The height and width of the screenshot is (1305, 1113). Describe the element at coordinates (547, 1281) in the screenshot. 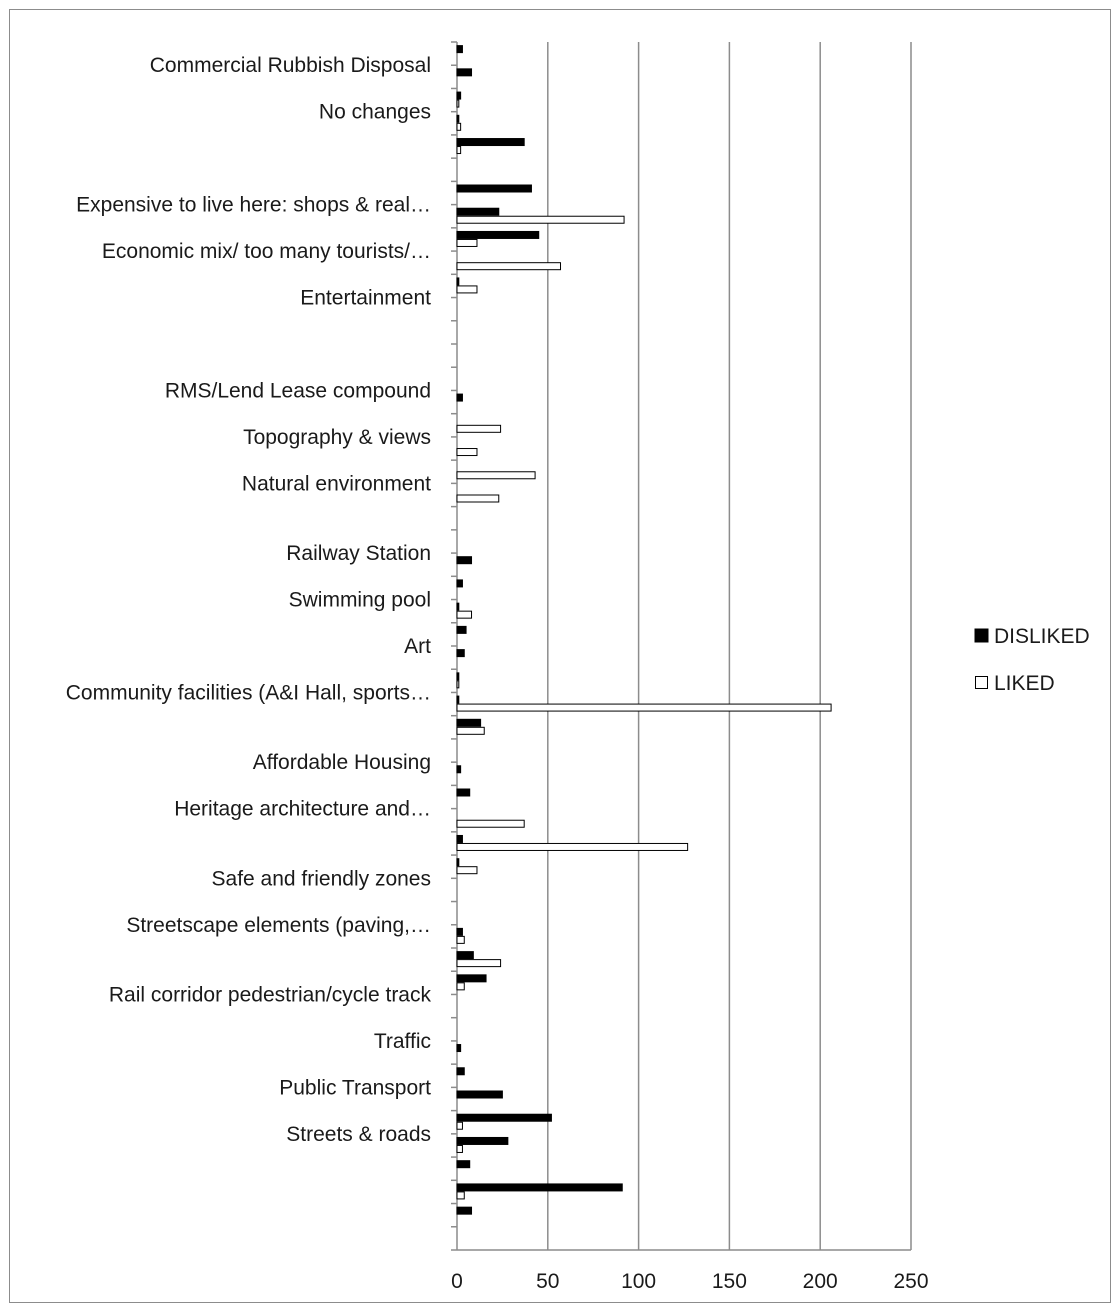

I see `x-tick-label: 50` at that location.